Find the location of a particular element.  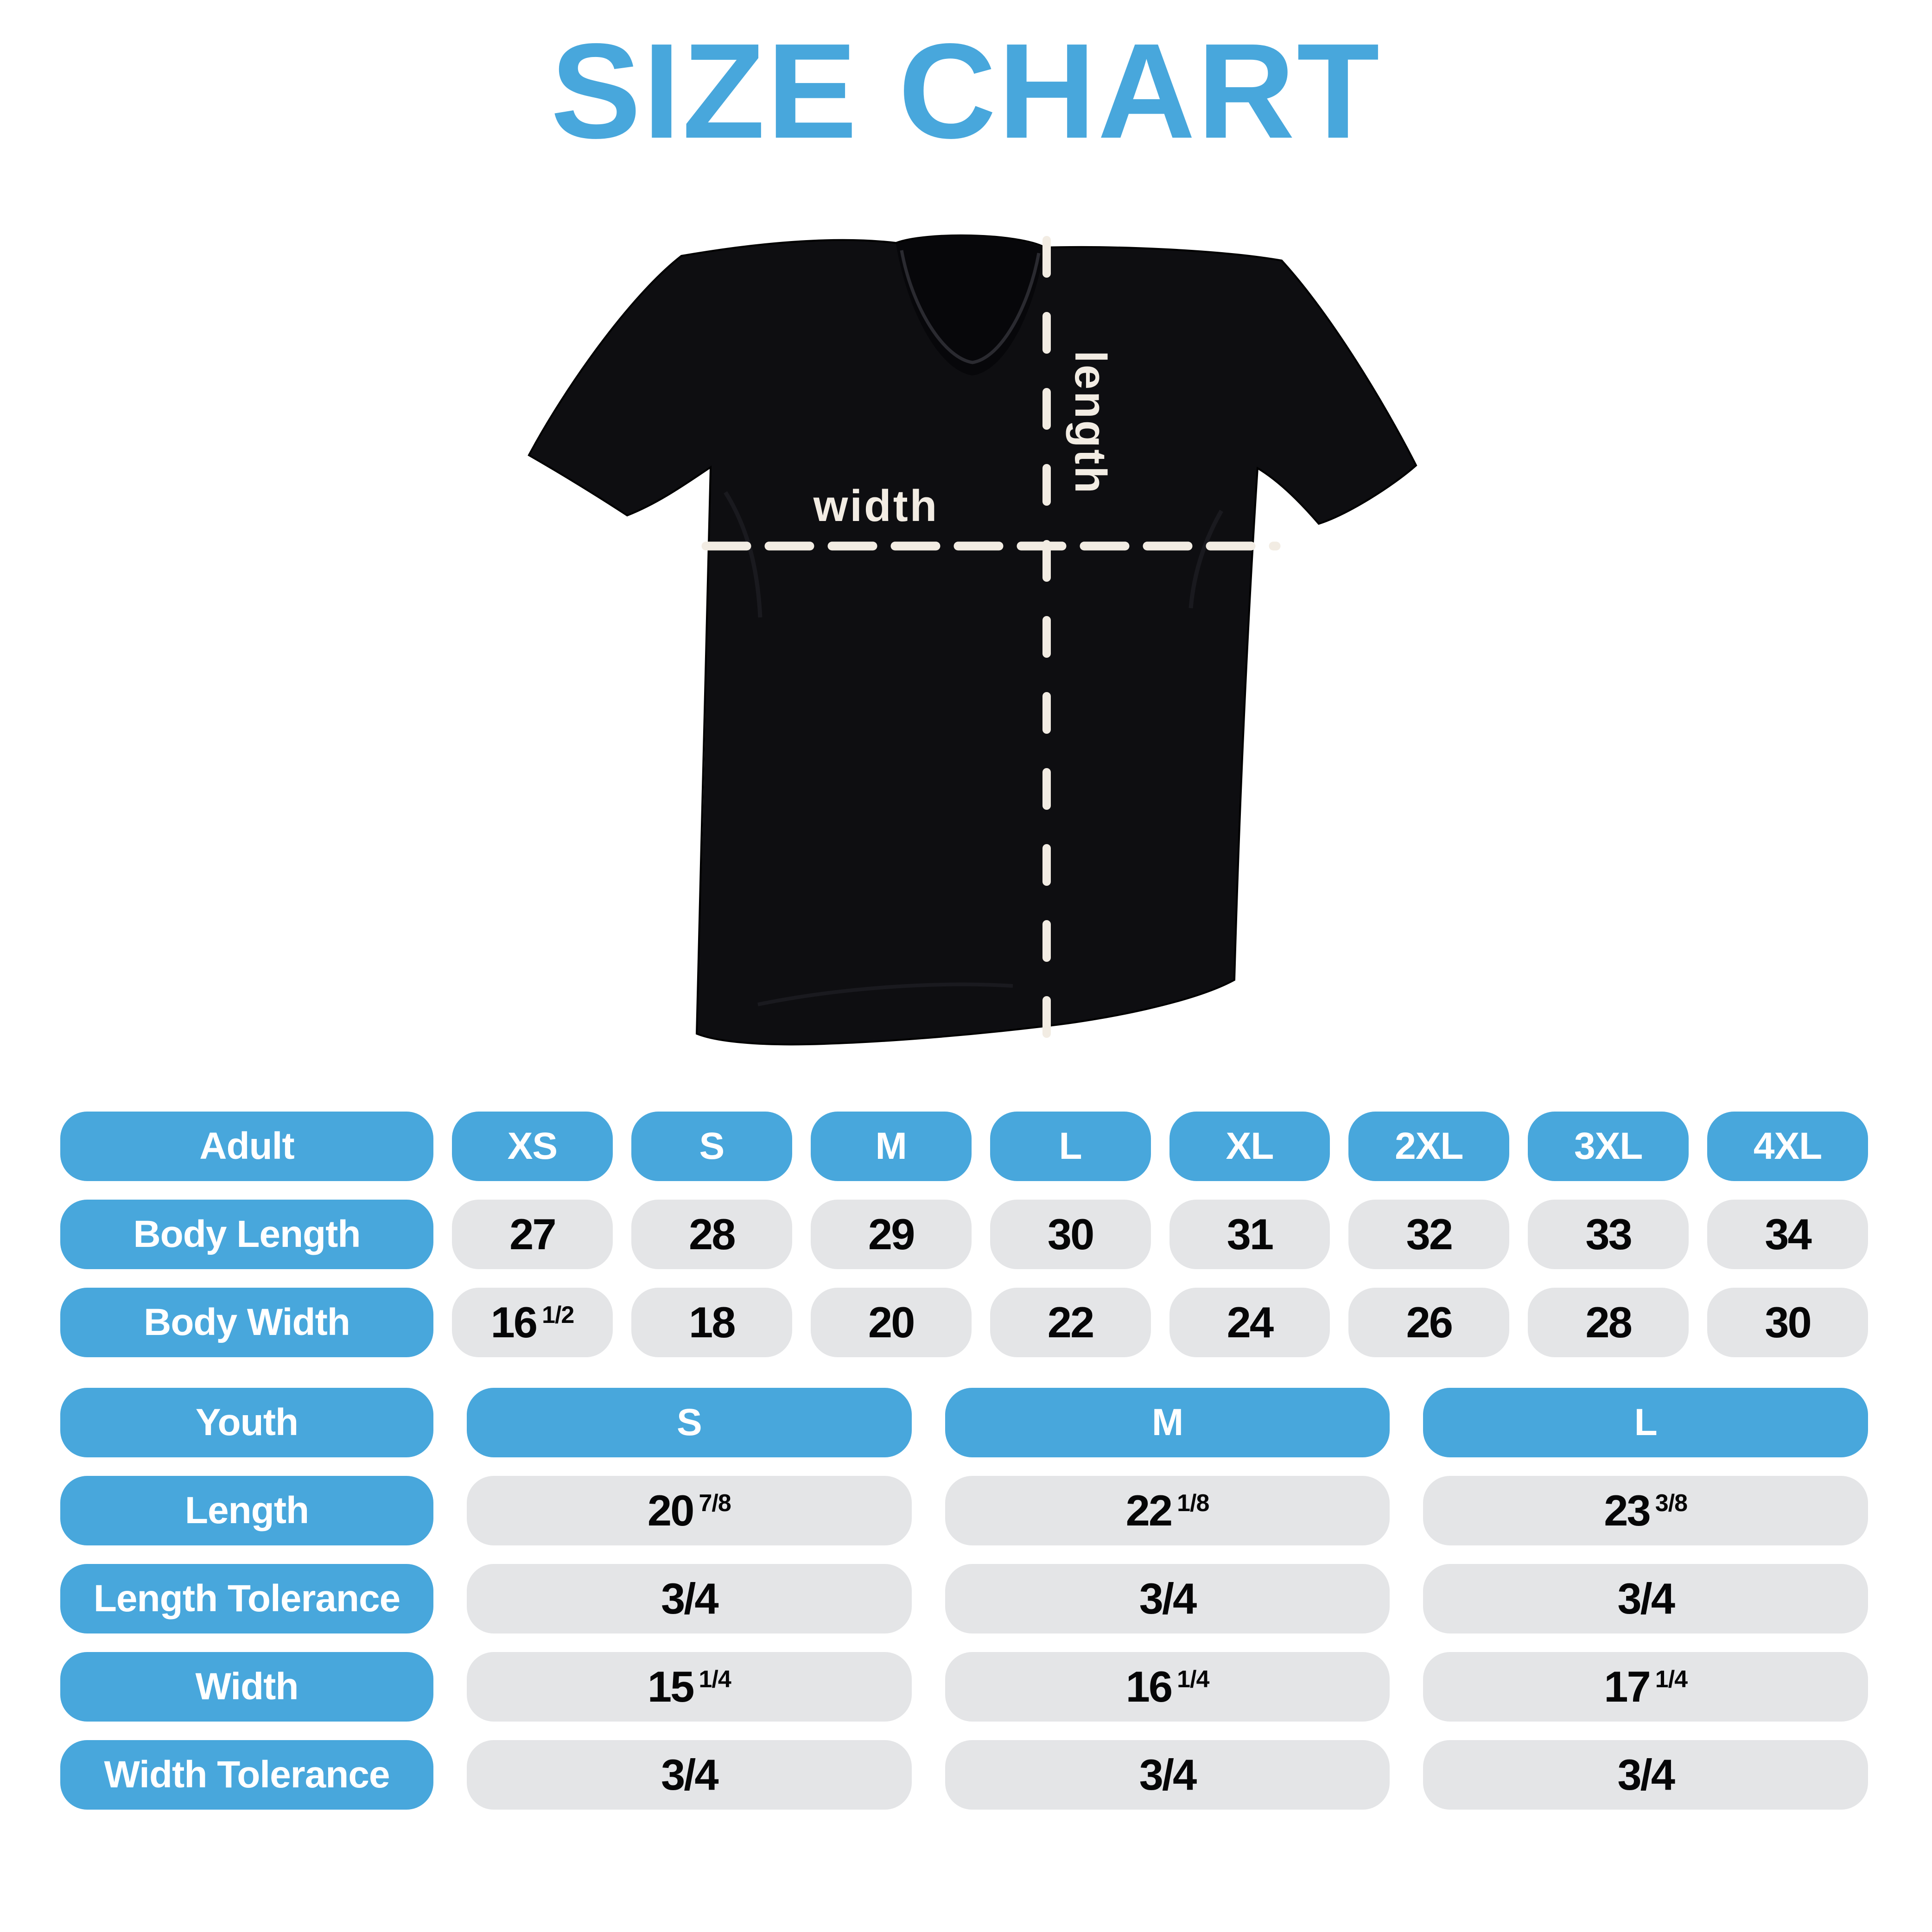

length-measure-label: length is located at coordinates (1090, 422).